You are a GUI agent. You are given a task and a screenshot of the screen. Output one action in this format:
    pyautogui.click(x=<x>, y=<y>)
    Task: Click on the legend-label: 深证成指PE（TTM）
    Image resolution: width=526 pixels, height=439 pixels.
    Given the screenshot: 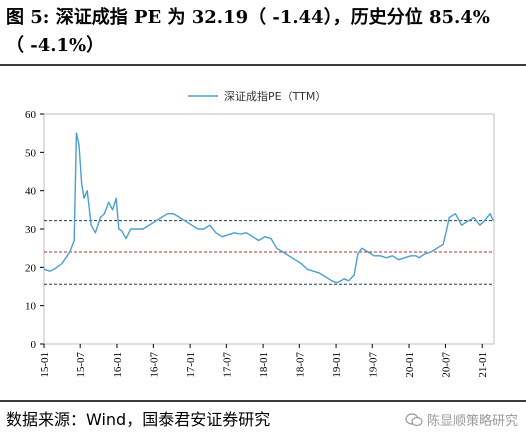 What is the action you would take?
    pyautogui.click(x=275, y=96)
    